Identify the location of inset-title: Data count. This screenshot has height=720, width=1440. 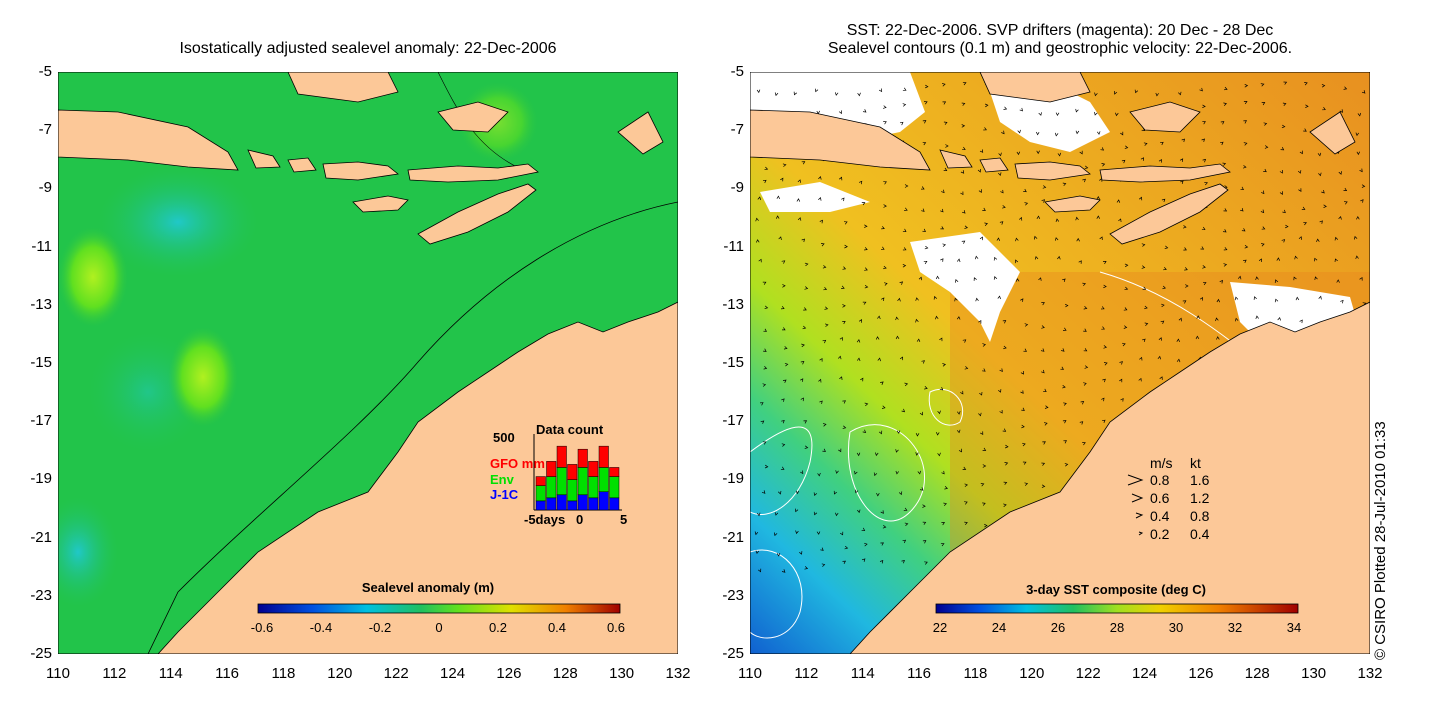
(570, 429).